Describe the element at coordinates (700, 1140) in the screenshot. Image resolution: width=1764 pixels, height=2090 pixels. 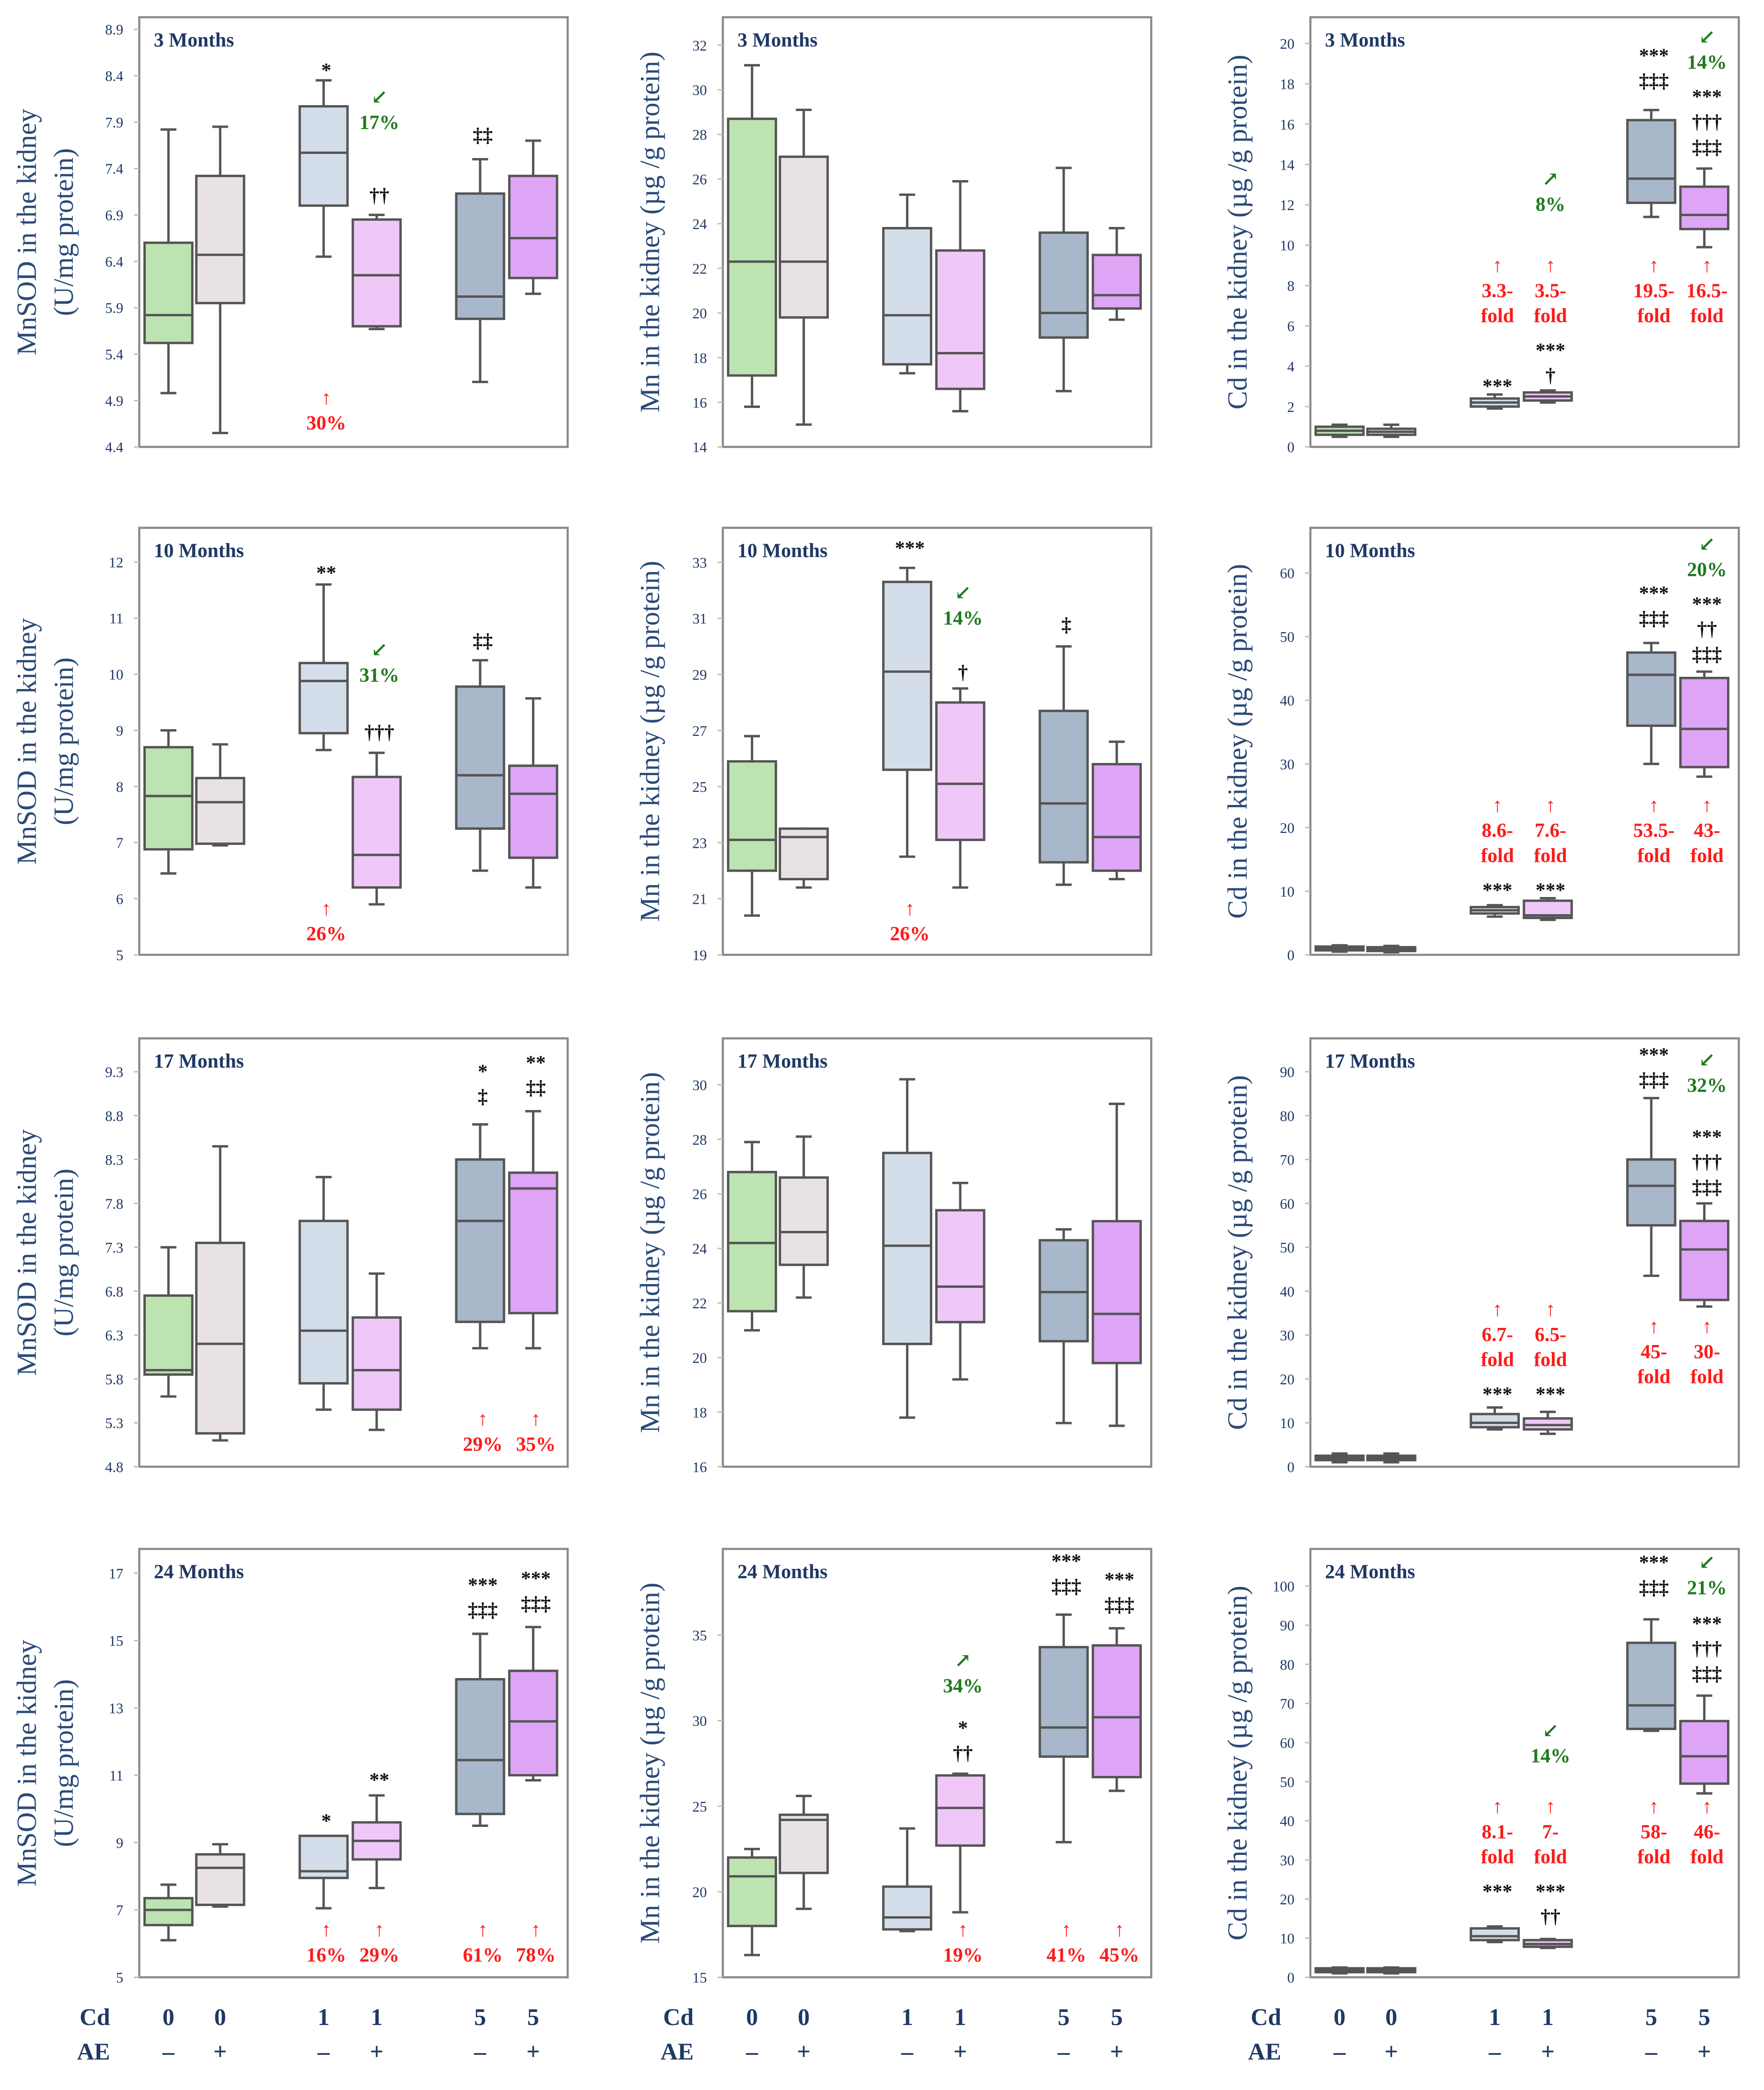
I see `y-tick-label: 28` at that location.